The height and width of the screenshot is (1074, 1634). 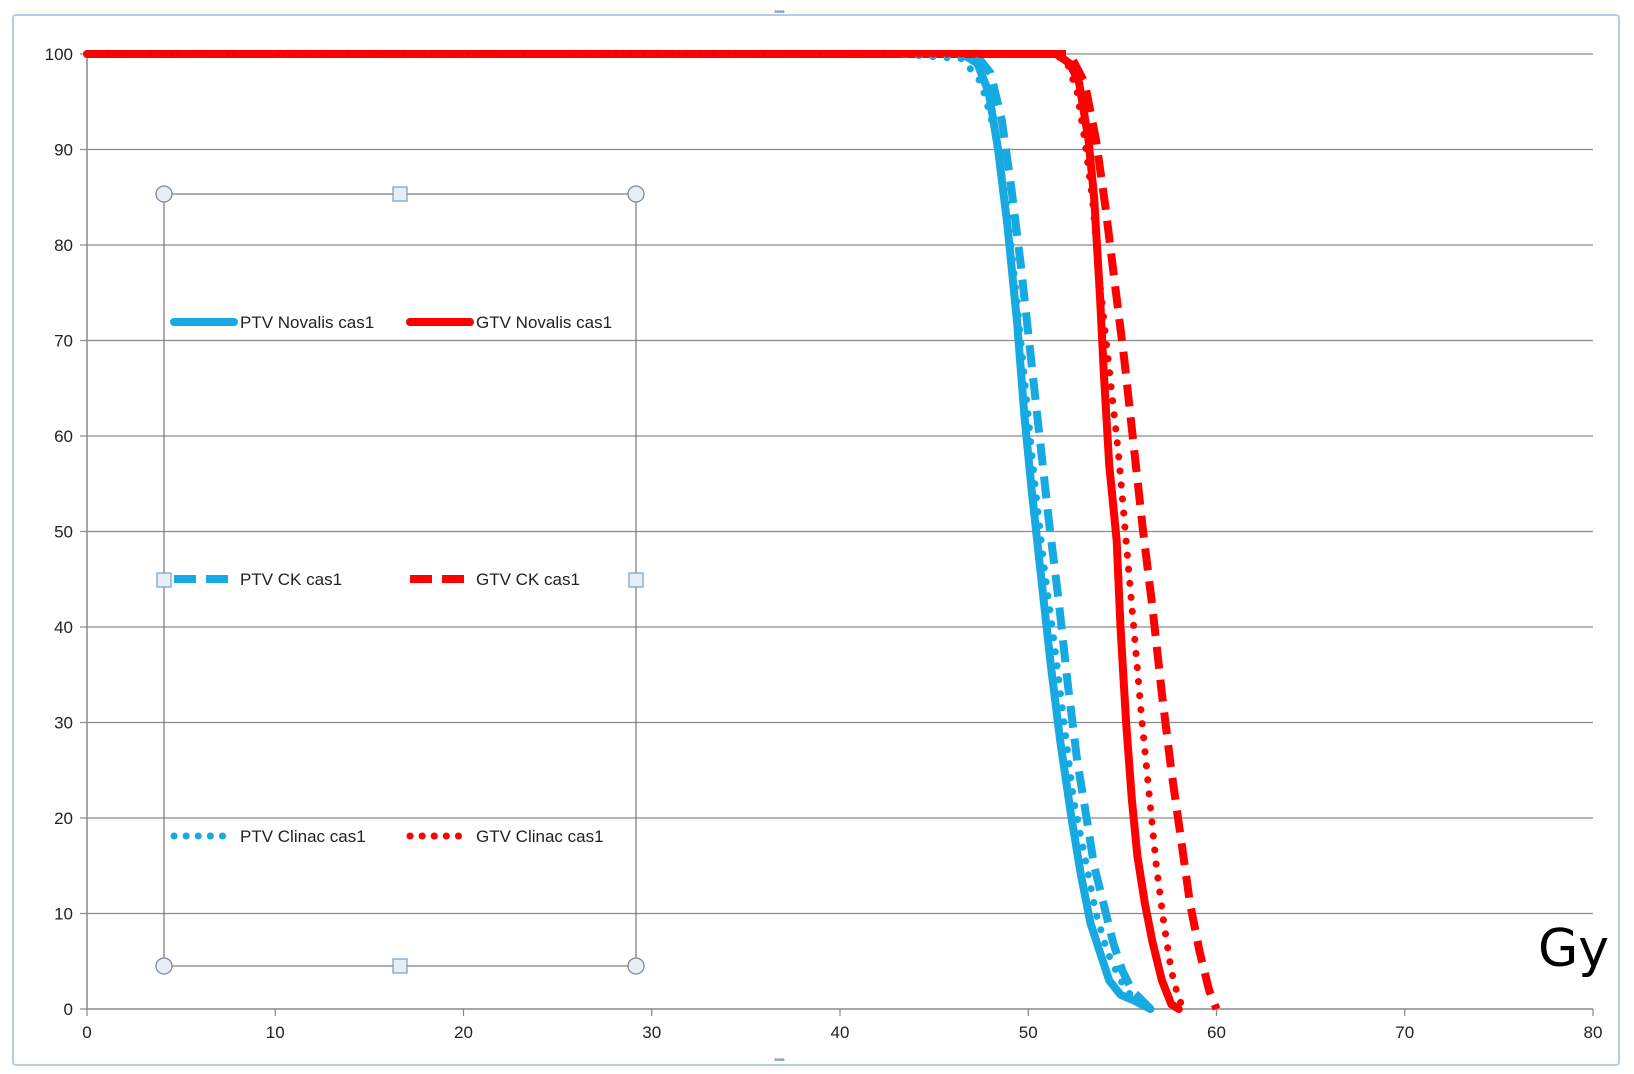 What do you see at coordinates (63, 245) in the screenshot?
I see `y-tick-label: 80` at bounding box center [63, 245].